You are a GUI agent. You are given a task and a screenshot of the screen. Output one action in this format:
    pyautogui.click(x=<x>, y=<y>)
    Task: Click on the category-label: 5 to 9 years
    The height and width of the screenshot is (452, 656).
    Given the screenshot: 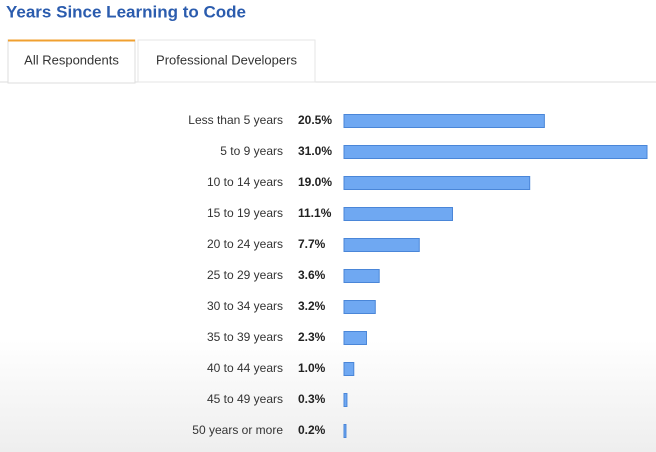 What is the action you would take?
    pyautogui.click(x=251, y=151)
    